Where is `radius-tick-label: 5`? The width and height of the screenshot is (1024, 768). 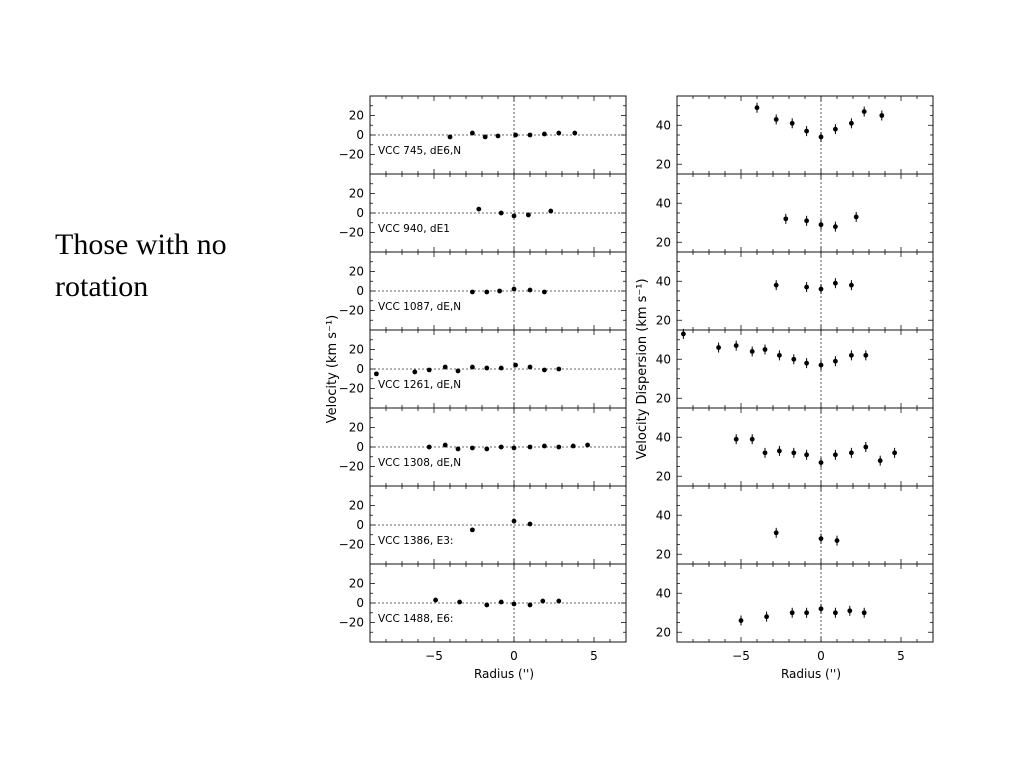 radius-tick-label: 5 is located at coordinates (594, 656).